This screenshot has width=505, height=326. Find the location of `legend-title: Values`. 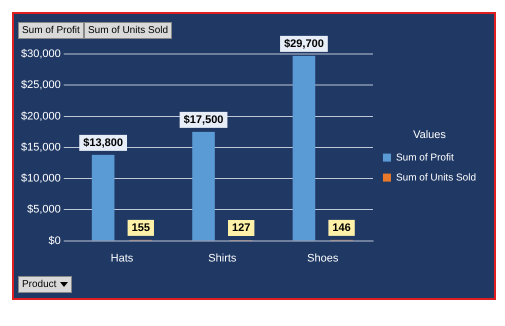

legend-title: Values is located at coordinates (429, 134).